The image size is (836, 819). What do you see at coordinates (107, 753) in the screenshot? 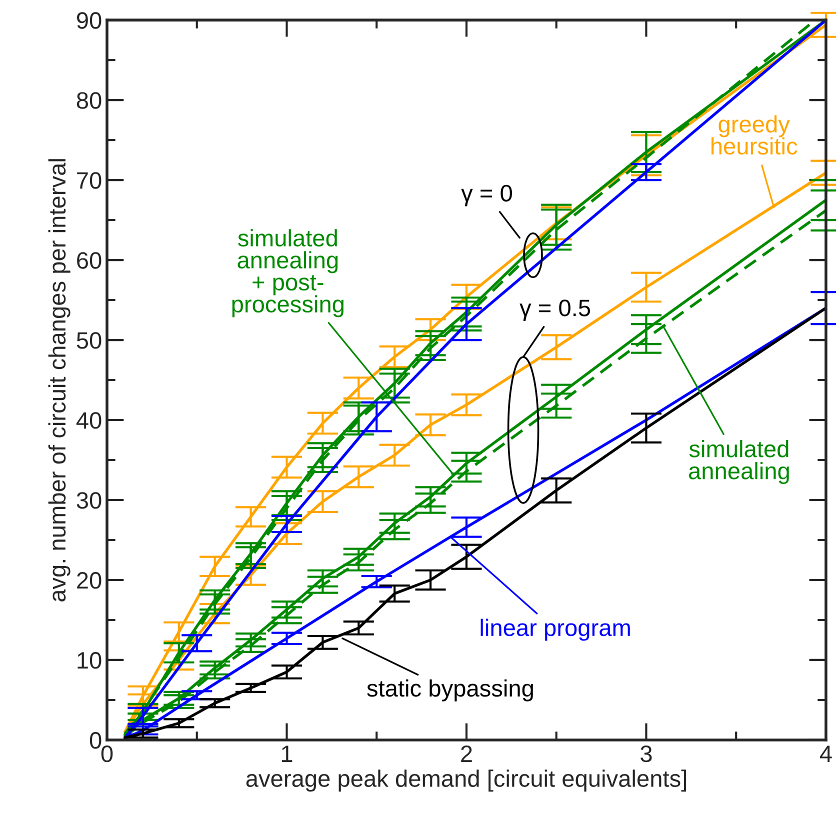
I see `x-tick-label: 0` at bounding box center [107, 753].